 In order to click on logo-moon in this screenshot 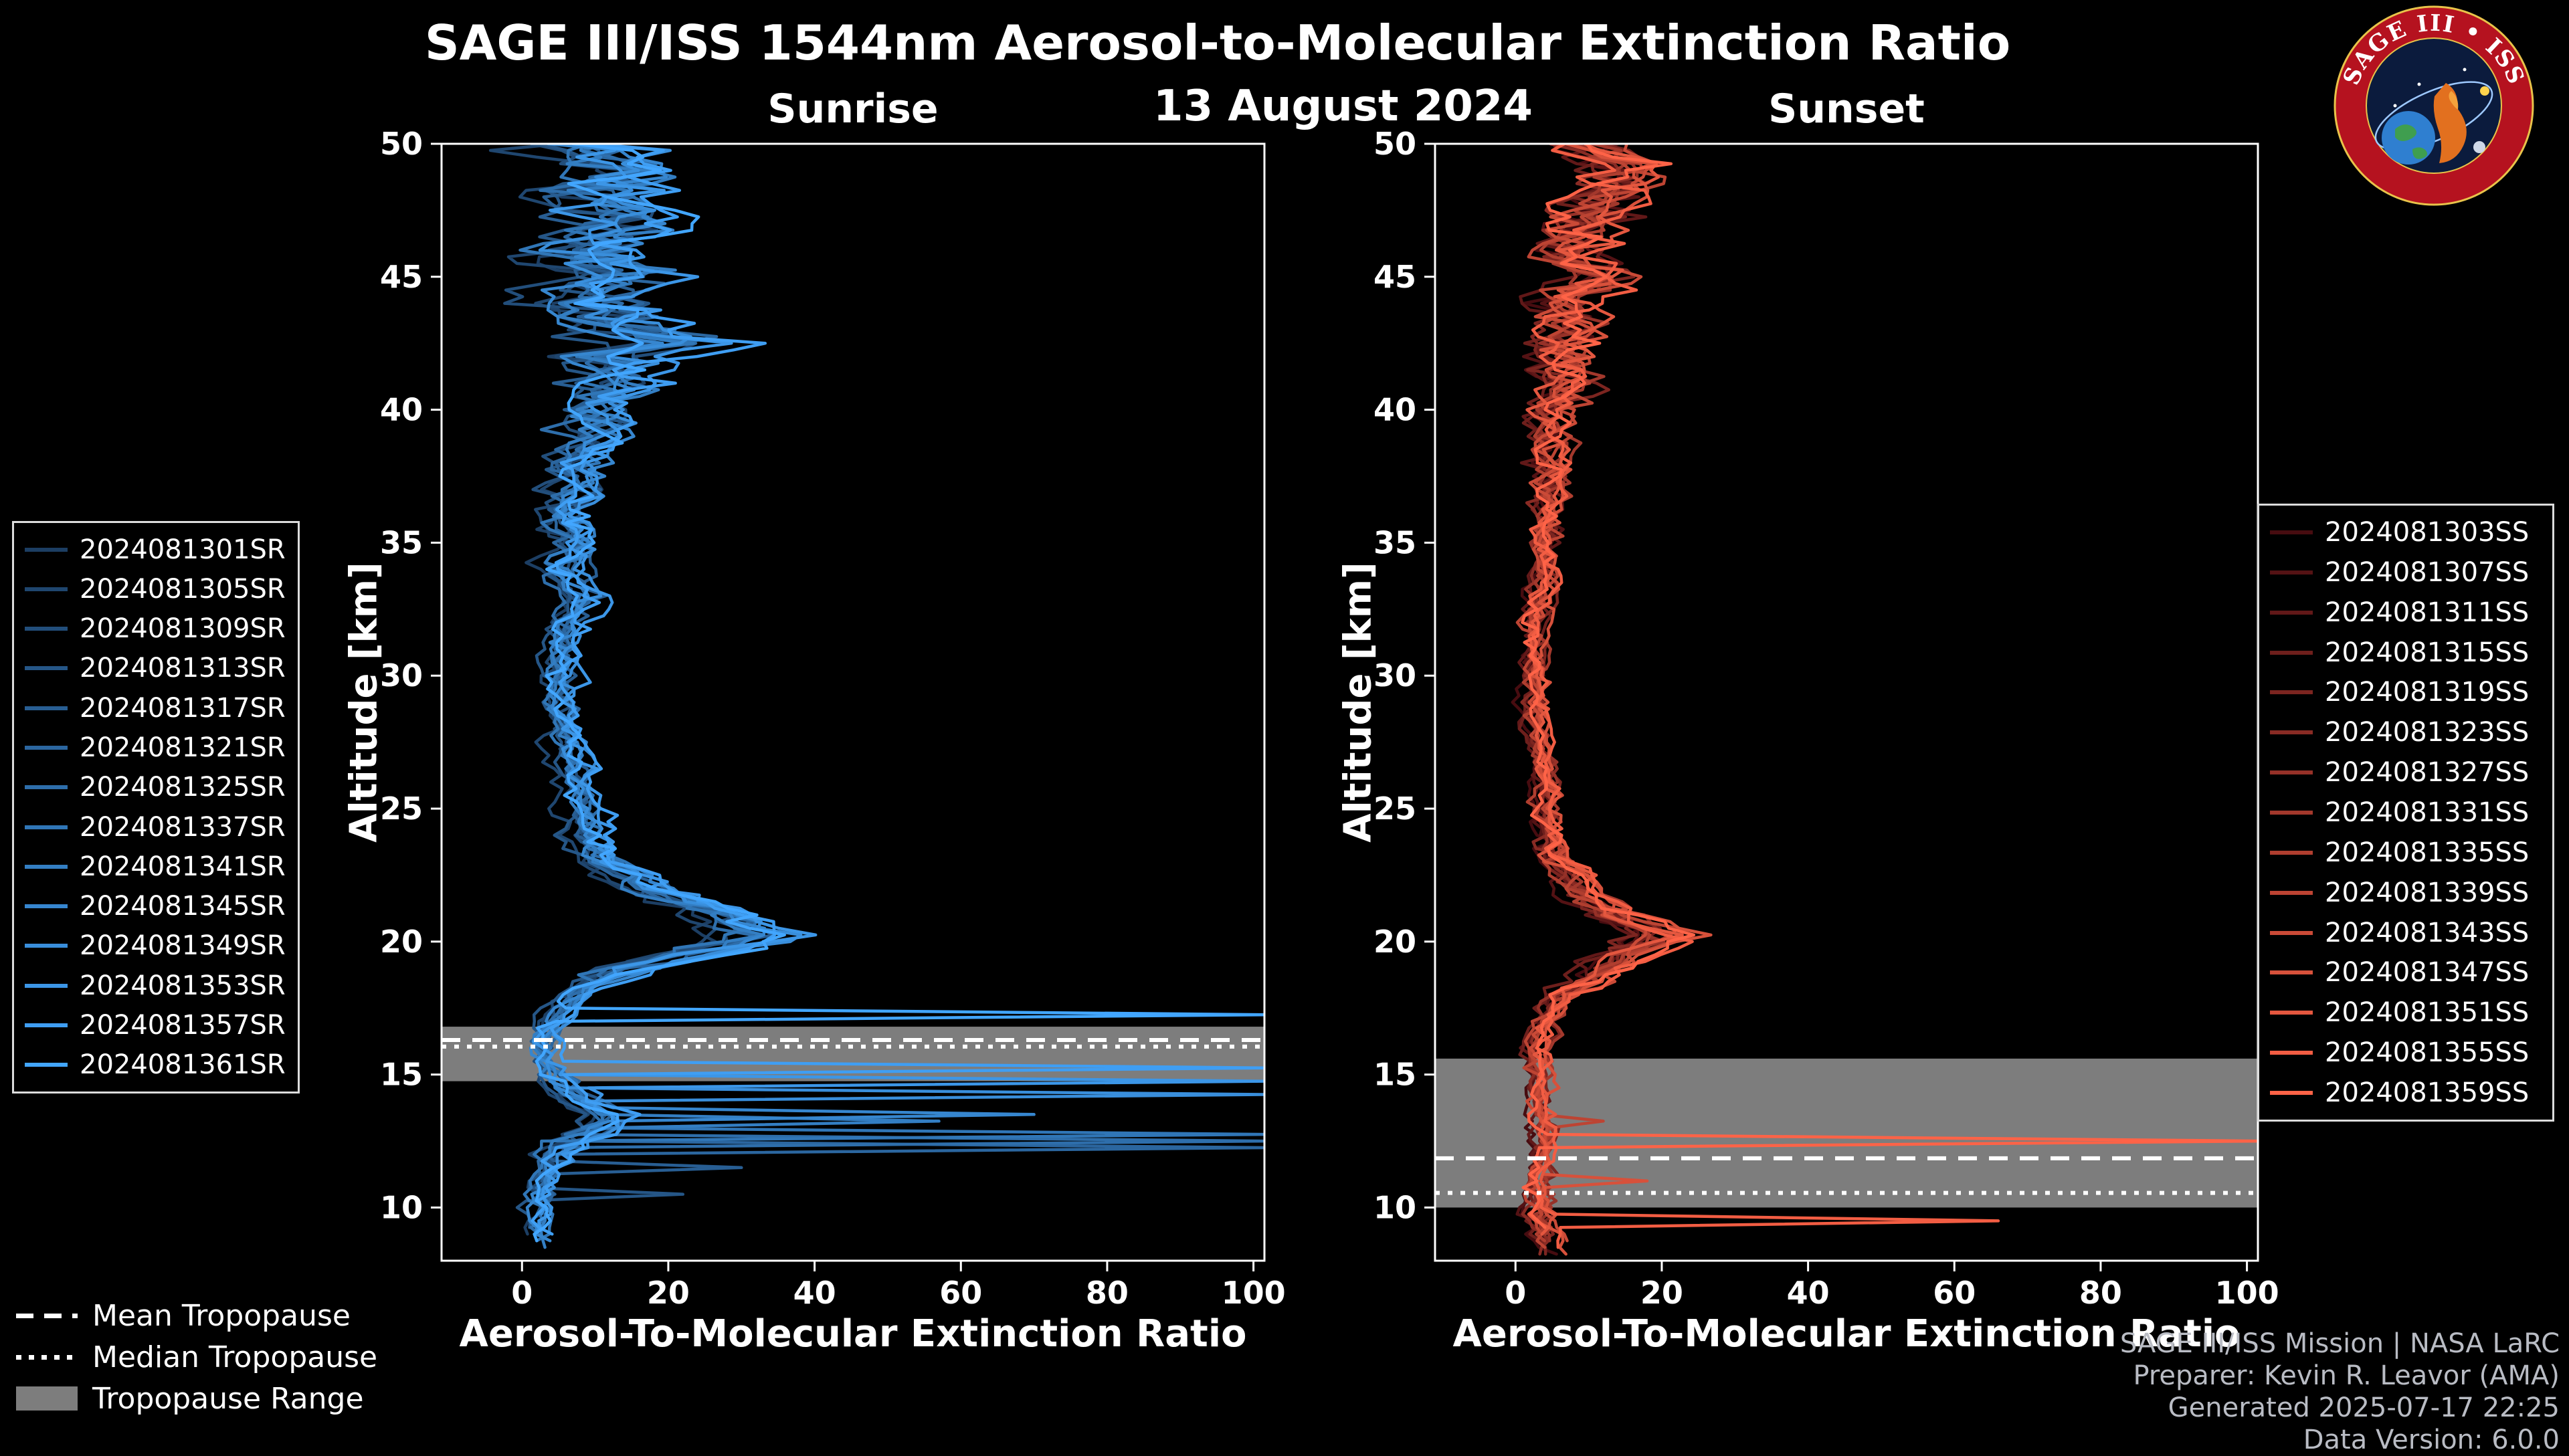, I will do `click(2479, 147)`.